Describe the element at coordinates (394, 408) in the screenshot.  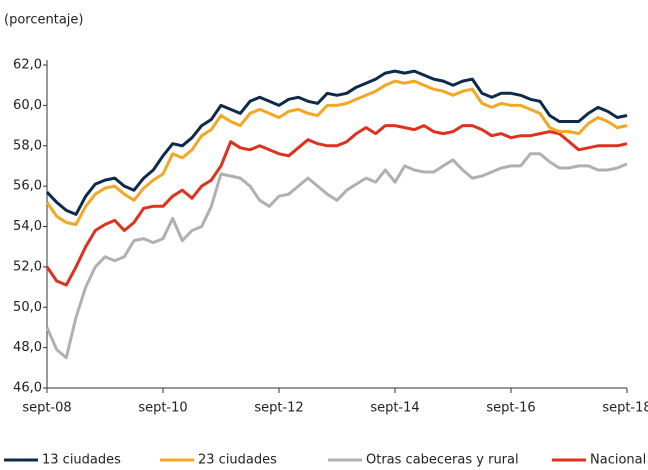
I see `x-tick-label: sept-14` at that location.